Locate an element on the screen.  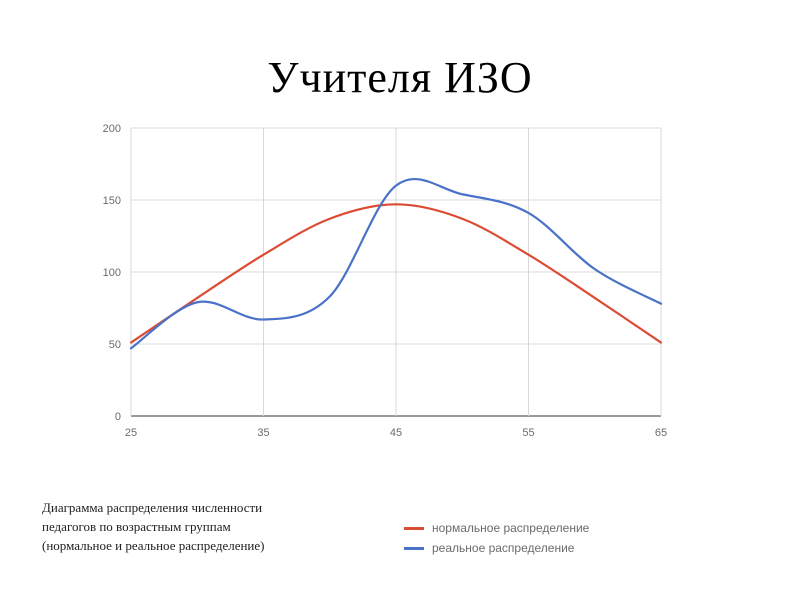
legend-swatch-normal is located at coordinates (414, 528).